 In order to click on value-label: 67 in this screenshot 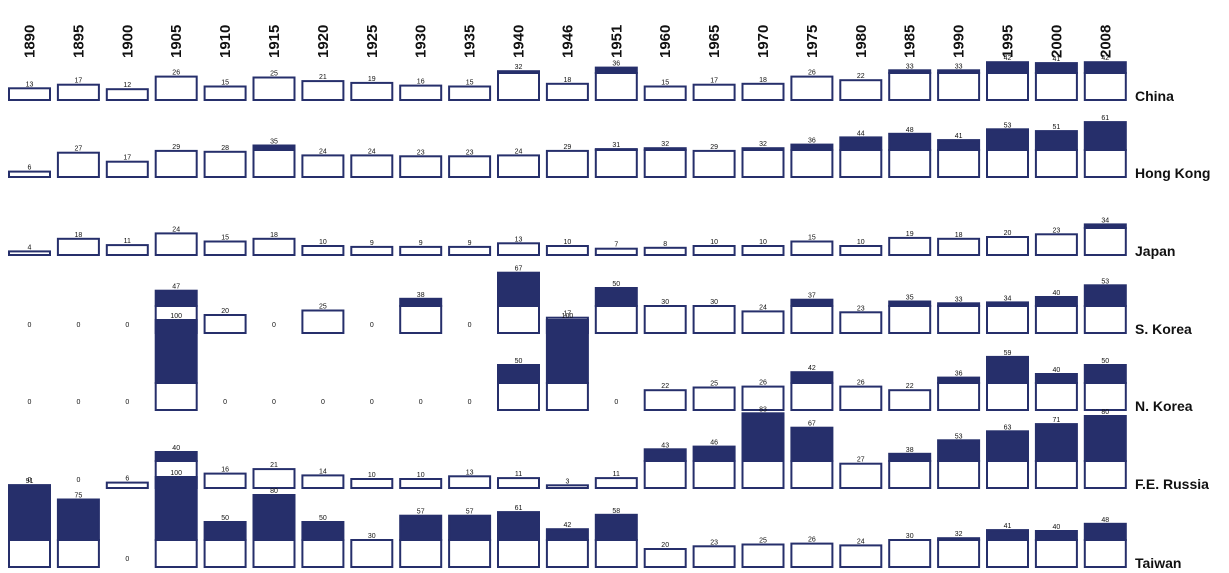, I will do `click(812, 424)`.